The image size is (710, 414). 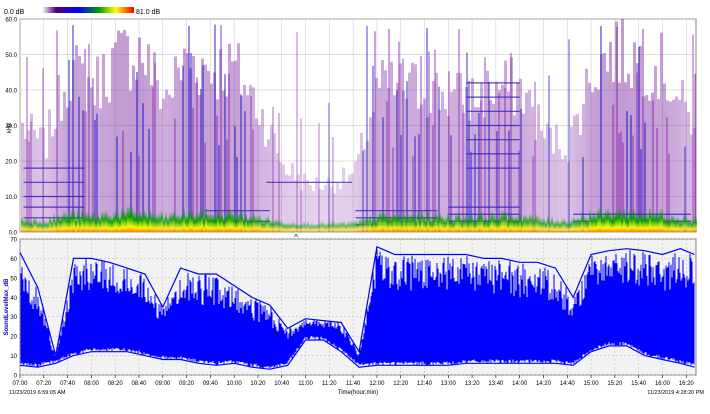 I want to click on cursor-marker: ^, so click(x=296, y=237).